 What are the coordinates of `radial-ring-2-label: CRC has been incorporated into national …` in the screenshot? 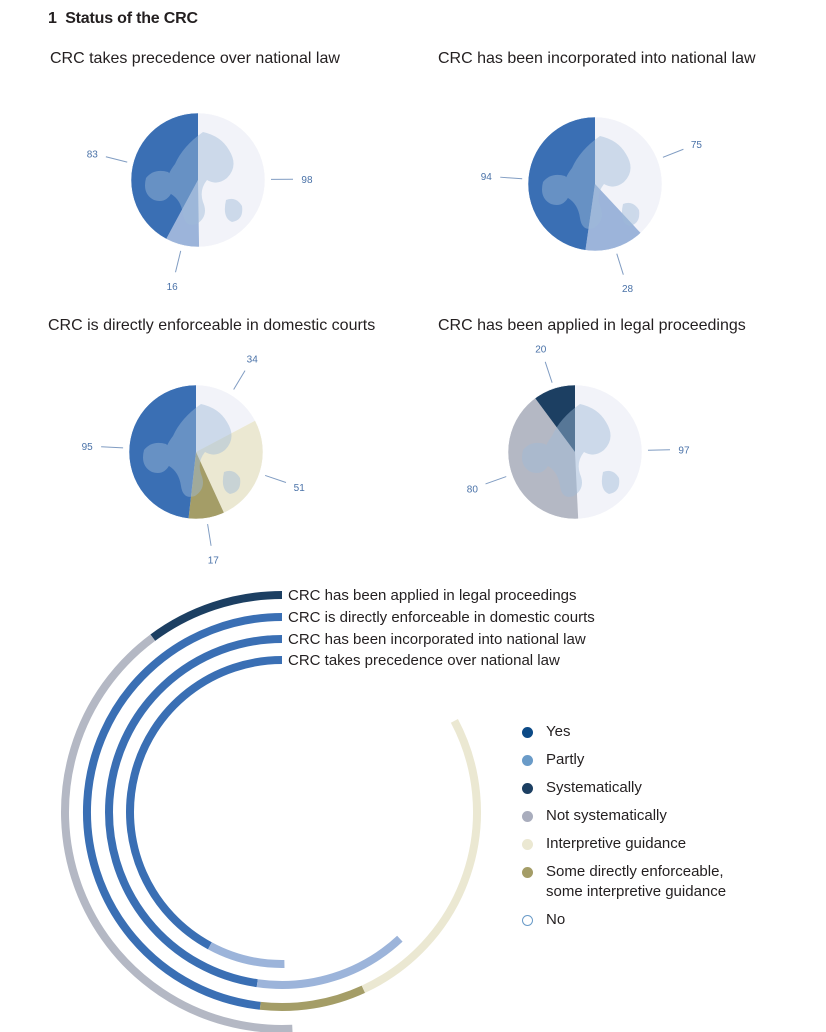 It's located at (437, 639).